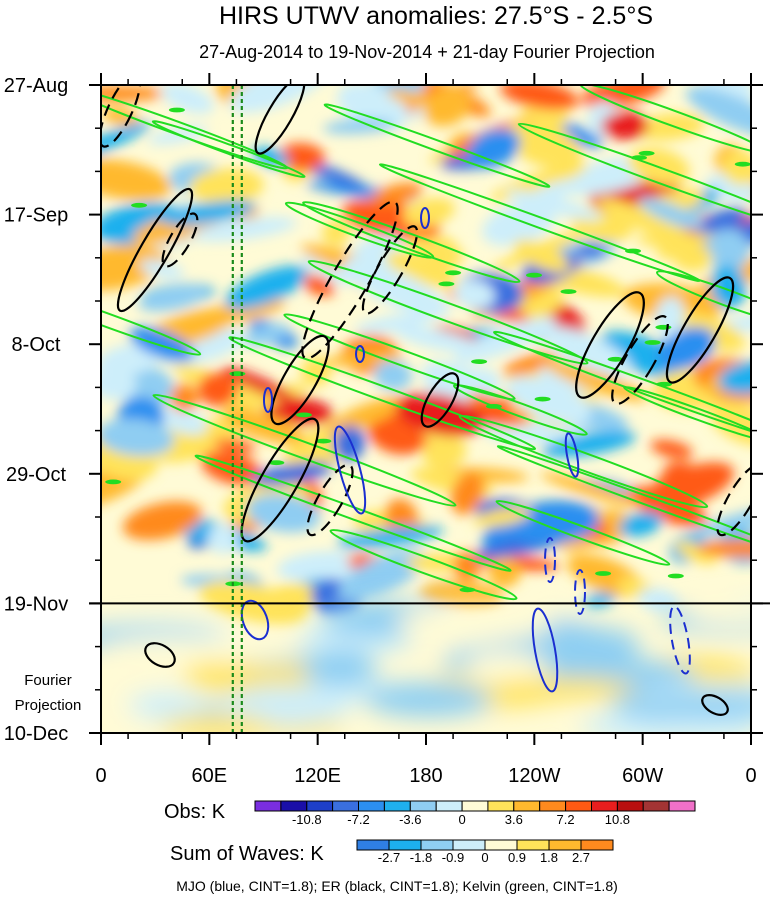 Image resolution: width=770 pixels, height=904 pixels. I want to click on colorbar-tick-label: -7.2, so click(358, 819).